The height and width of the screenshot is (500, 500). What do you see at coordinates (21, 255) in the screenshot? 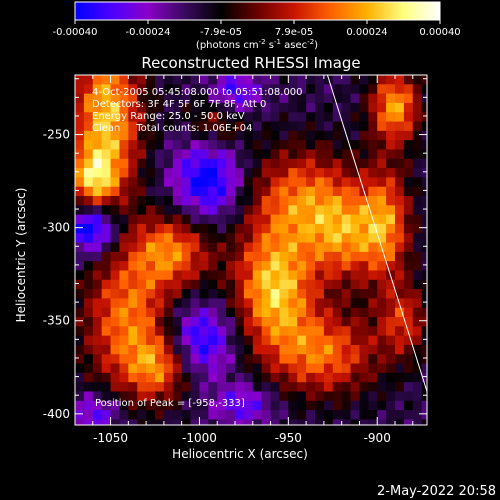
I see `y-axis-label: Heliocentric Y (arcsec)` at bounding box center [21, 255].